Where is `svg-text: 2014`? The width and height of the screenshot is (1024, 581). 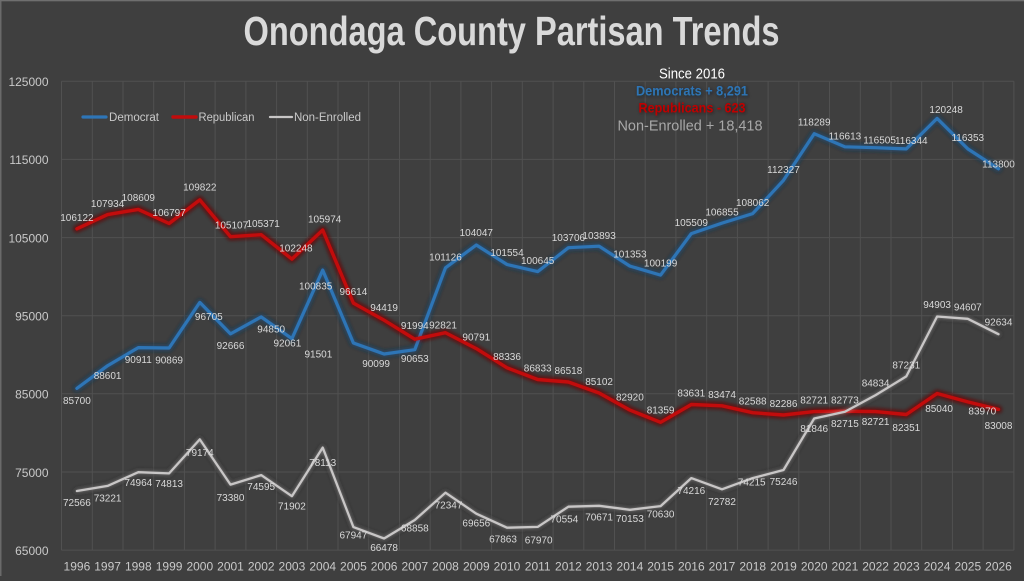
svg-text: 2014 is located at coordinates (630, 567).